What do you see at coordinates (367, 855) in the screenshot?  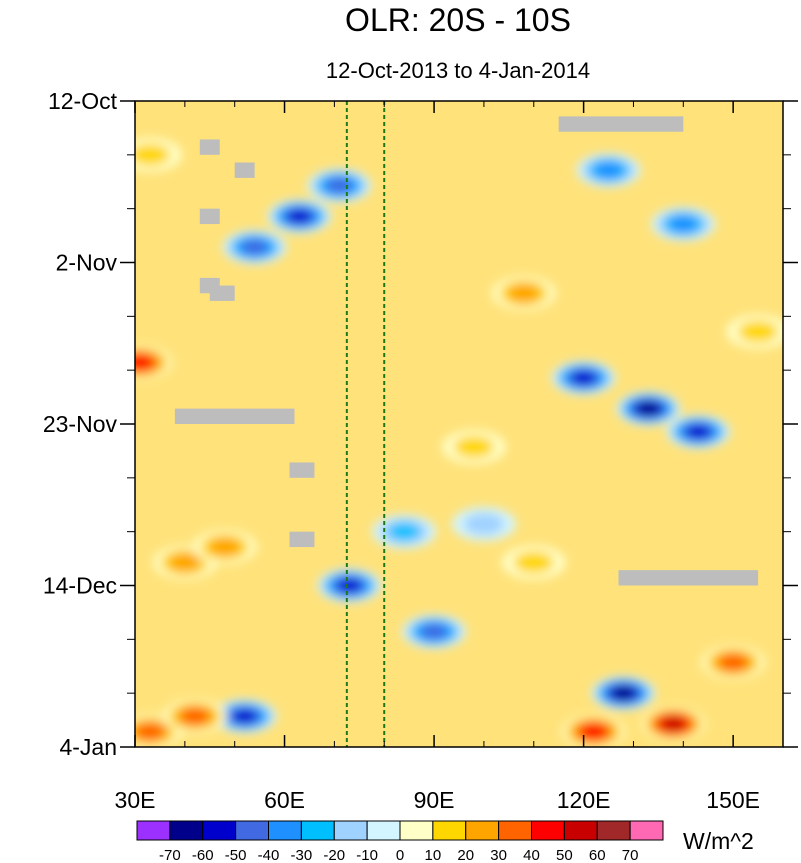 I see `colorbar-label: -10` at bounding box center [367, 855].